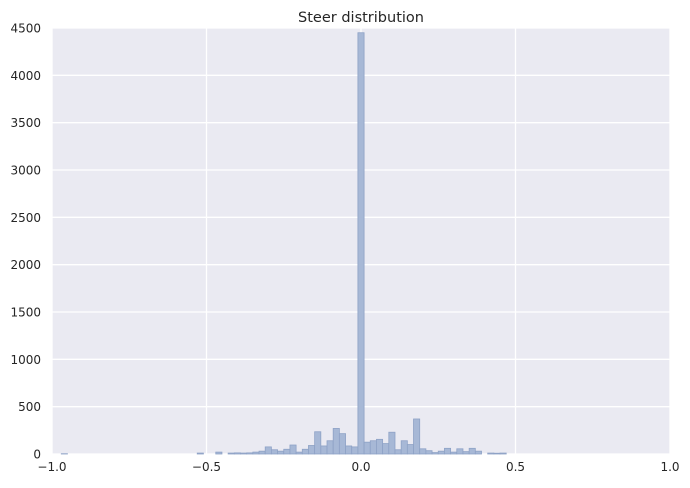  I want to click on x-axis-ticks: −1.0 −0.5 0.0 0.5 1.0, so click(358, 467).